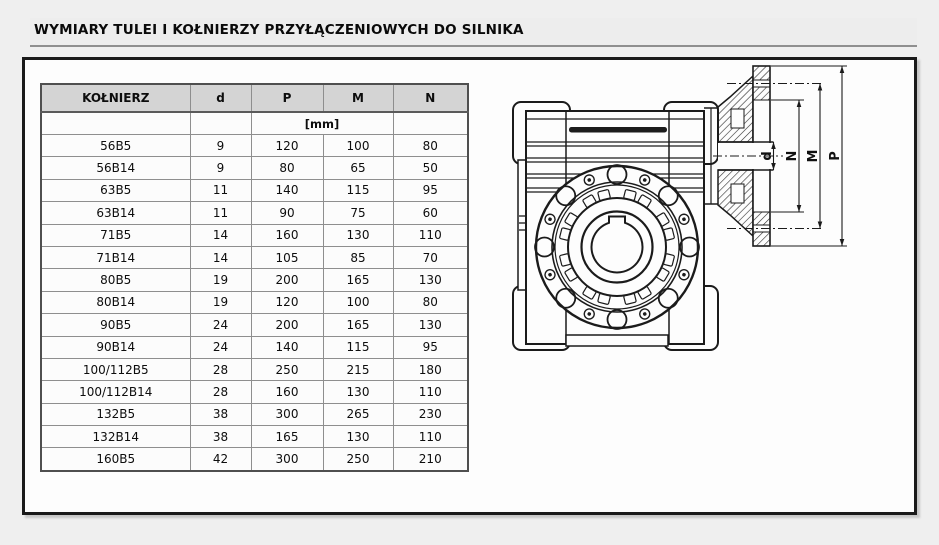  What do you see at coordinates (115, 325) in the screenshot?
I see `flange-name-cell: 90B5` at bounding box center [115, 325].